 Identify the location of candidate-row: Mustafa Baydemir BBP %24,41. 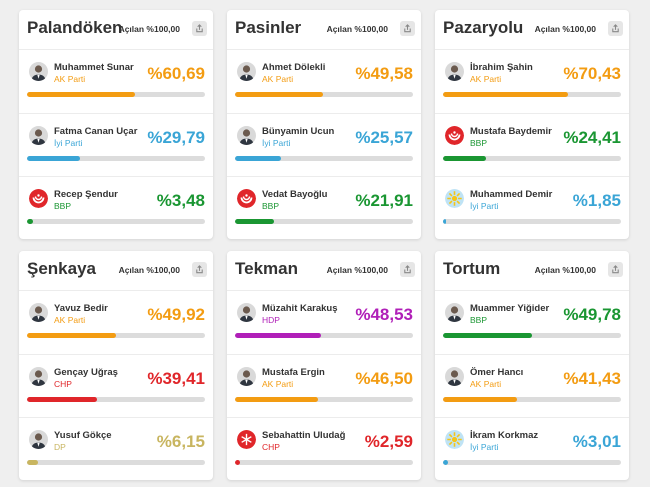
(532, 144).